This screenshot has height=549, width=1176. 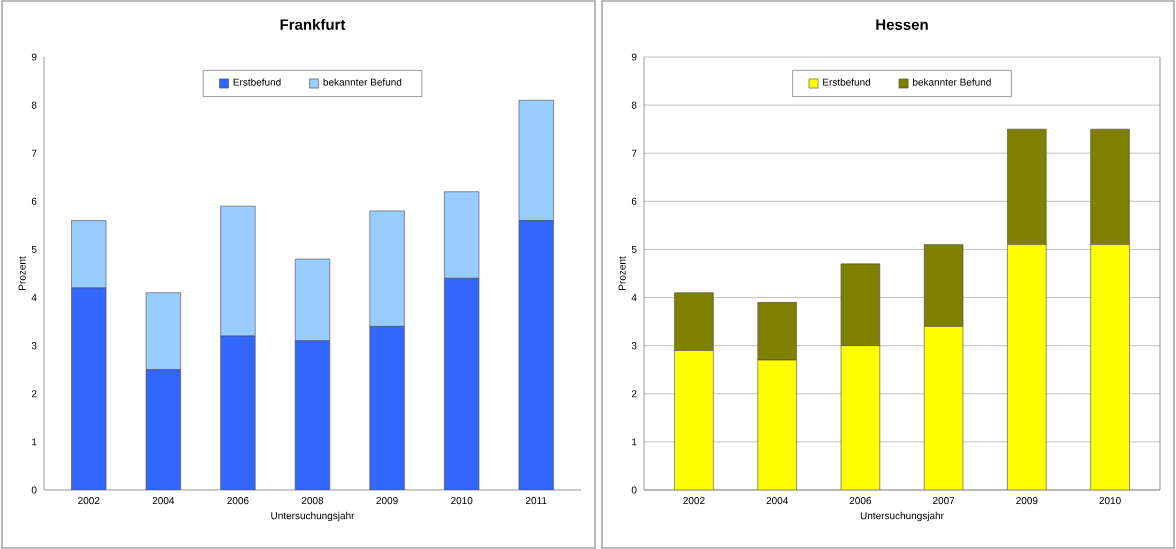 What do you see at coordinates (312, 501) in the screenshot?
I see `x-tick-label: 2008` at bounding box center [312, 501].